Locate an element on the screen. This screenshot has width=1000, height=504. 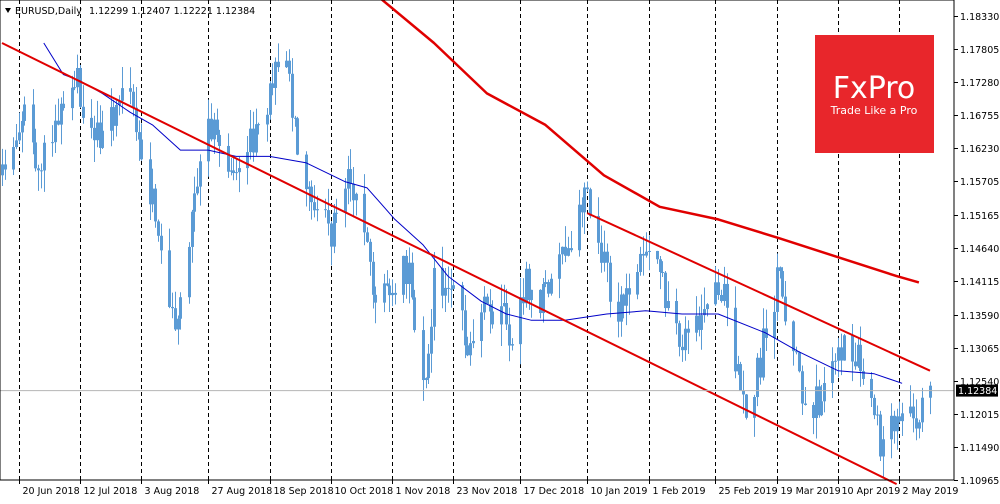
y-tick-label: 1.14115 is located at coordinates (979, 282).